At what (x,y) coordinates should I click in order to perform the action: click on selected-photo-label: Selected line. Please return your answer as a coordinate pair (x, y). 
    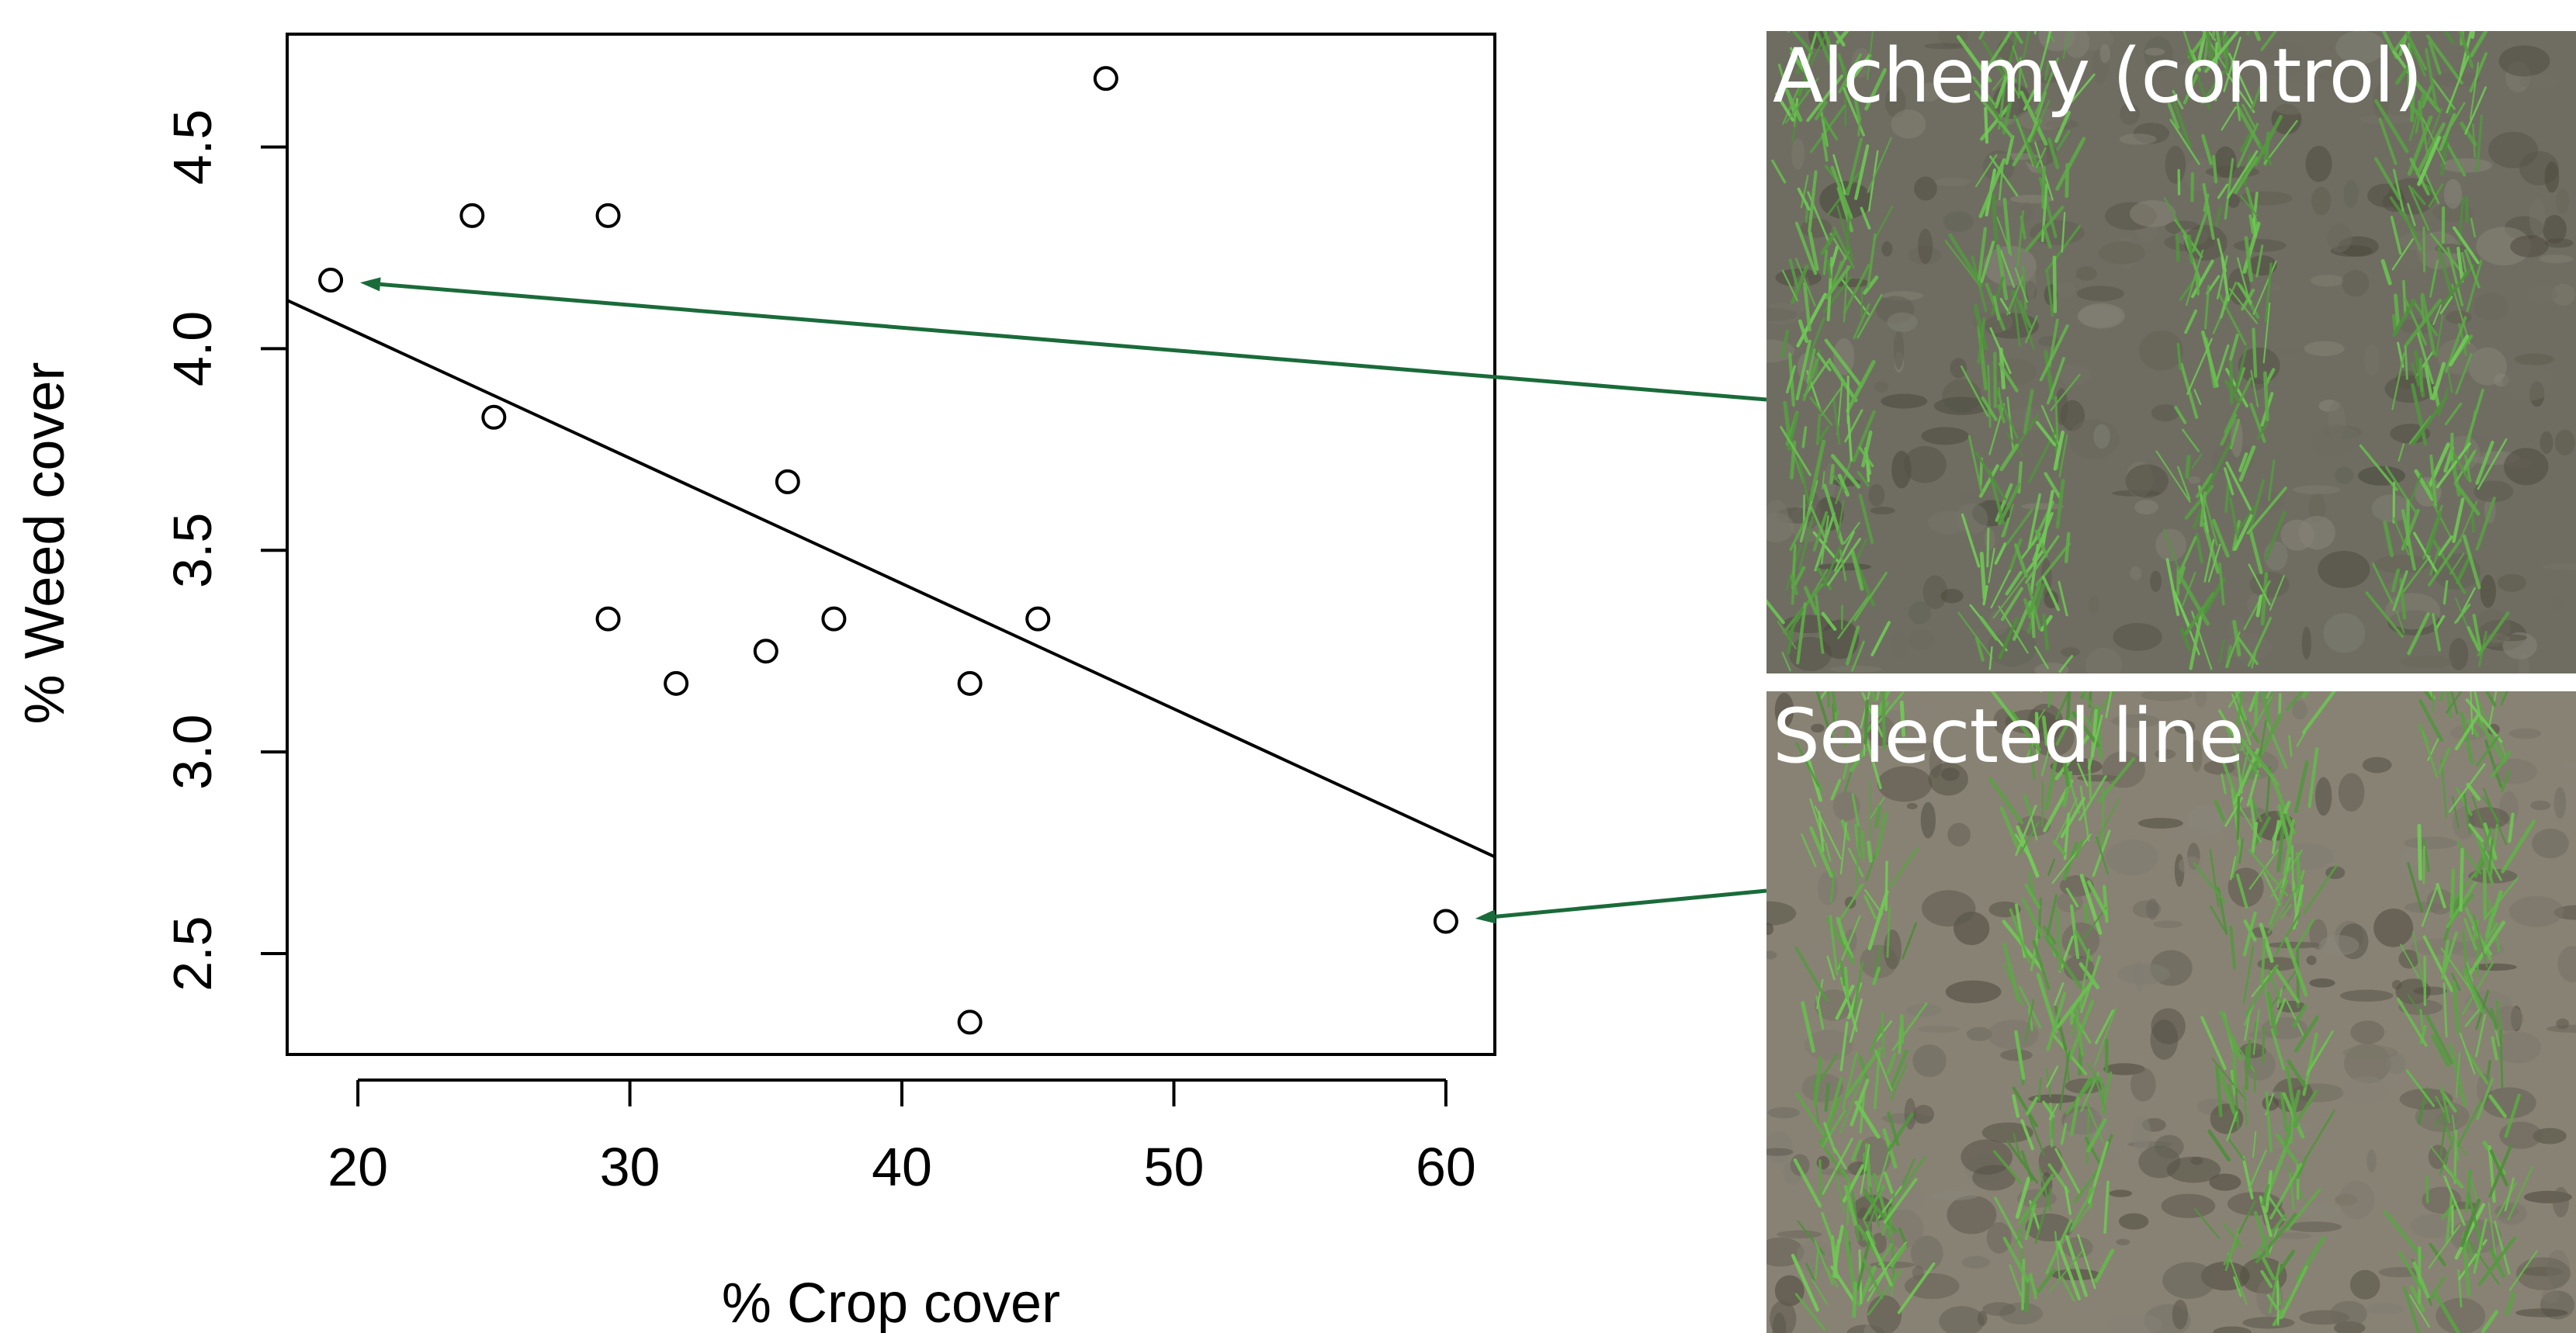
    Looking at the image, I should click on (2009, 736).